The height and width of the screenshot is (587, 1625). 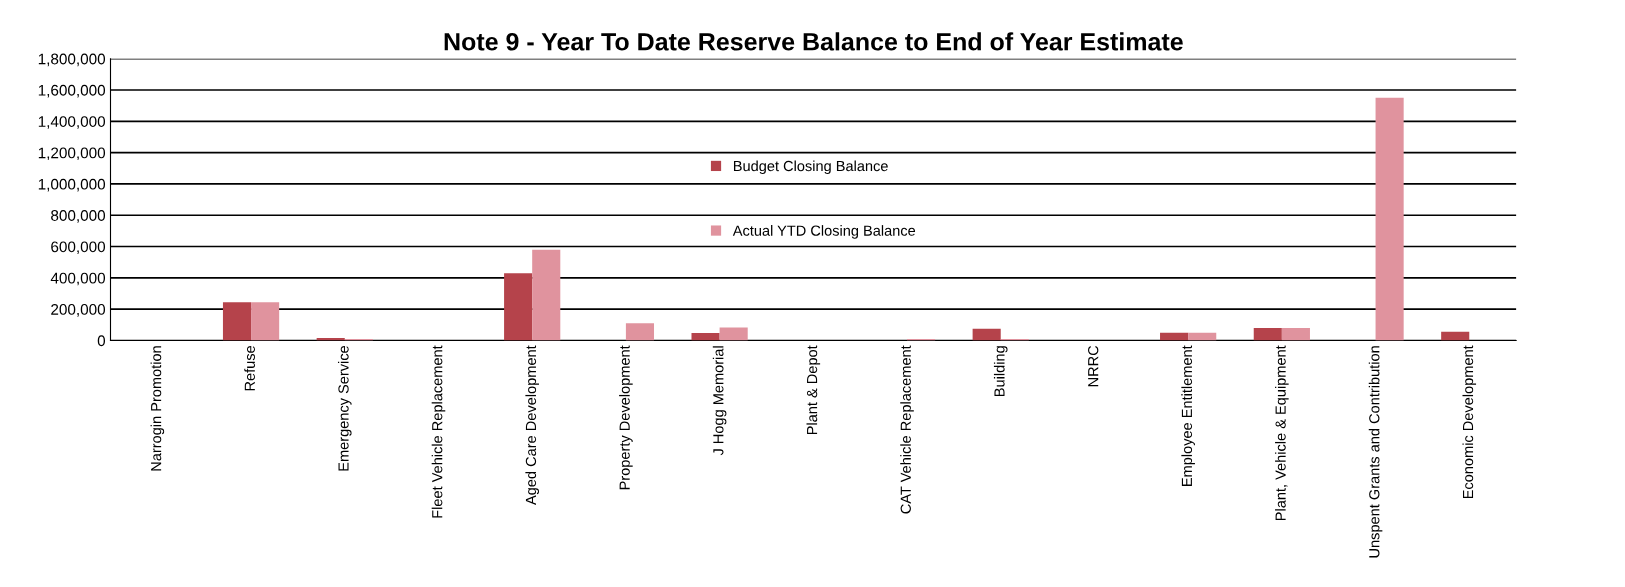 I want to click on x-tick-label: Plant & Depot, so click(x=813, y=390).